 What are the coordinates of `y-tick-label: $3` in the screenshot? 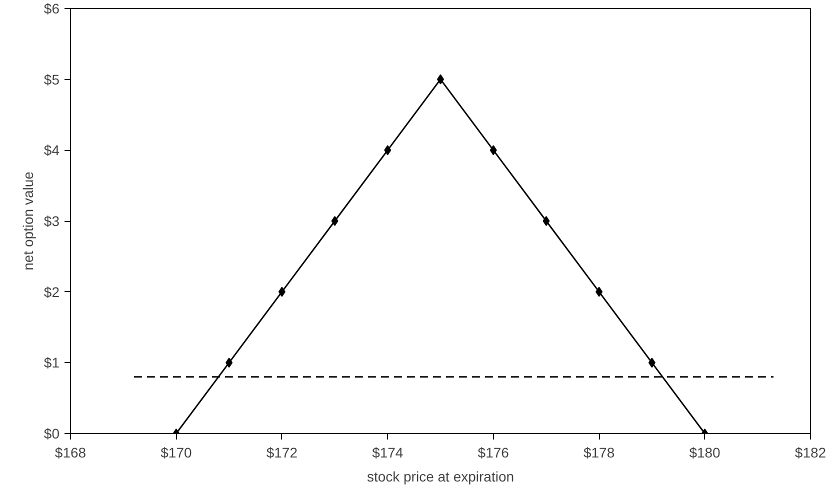 It's located at (52, 221).